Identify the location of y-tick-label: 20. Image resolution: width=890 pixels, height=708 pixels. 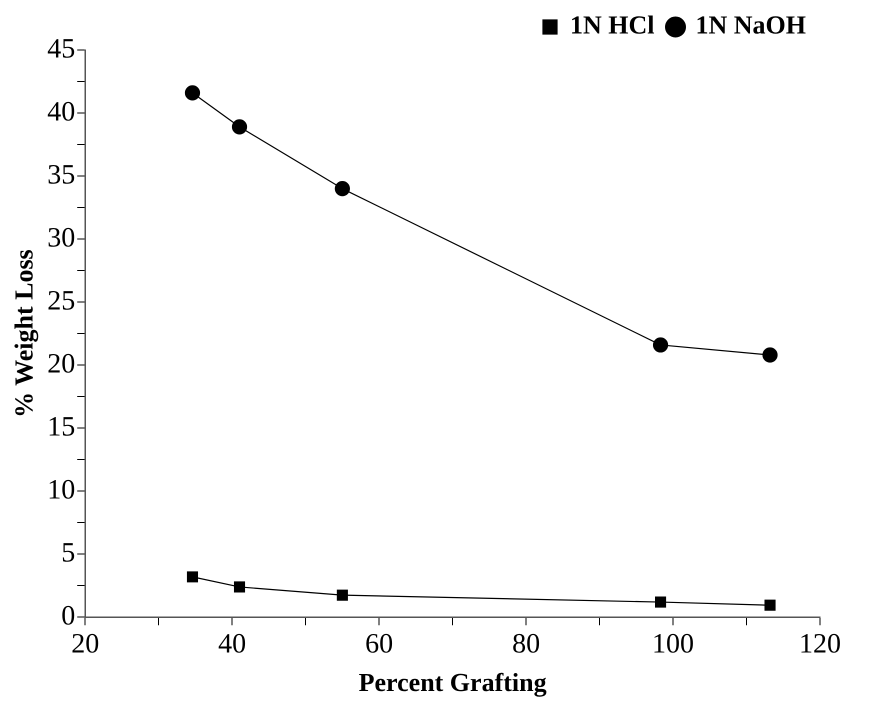
(61, 364).